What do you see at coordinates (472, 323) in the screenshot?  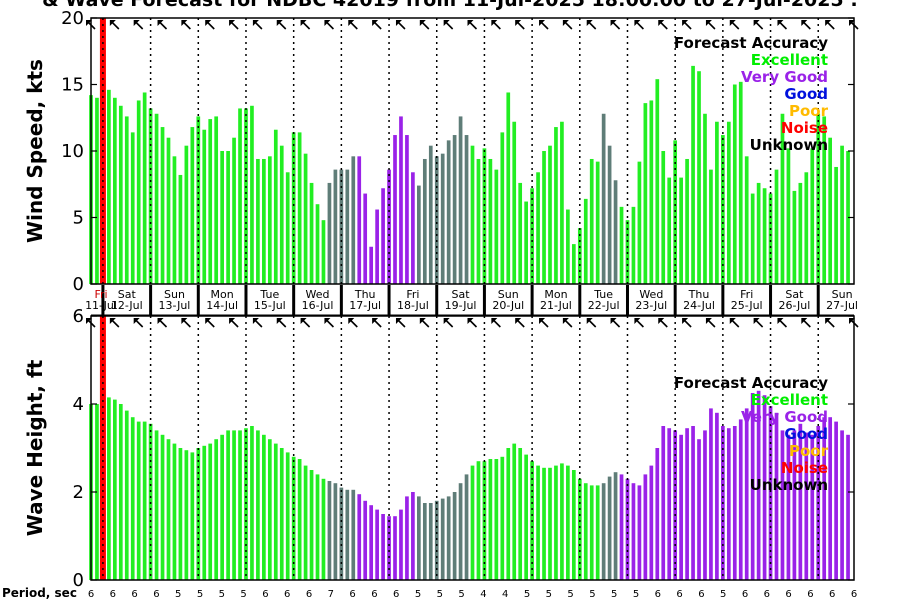 I see `wave-direction-arrows` at bounding box center [472, 323].